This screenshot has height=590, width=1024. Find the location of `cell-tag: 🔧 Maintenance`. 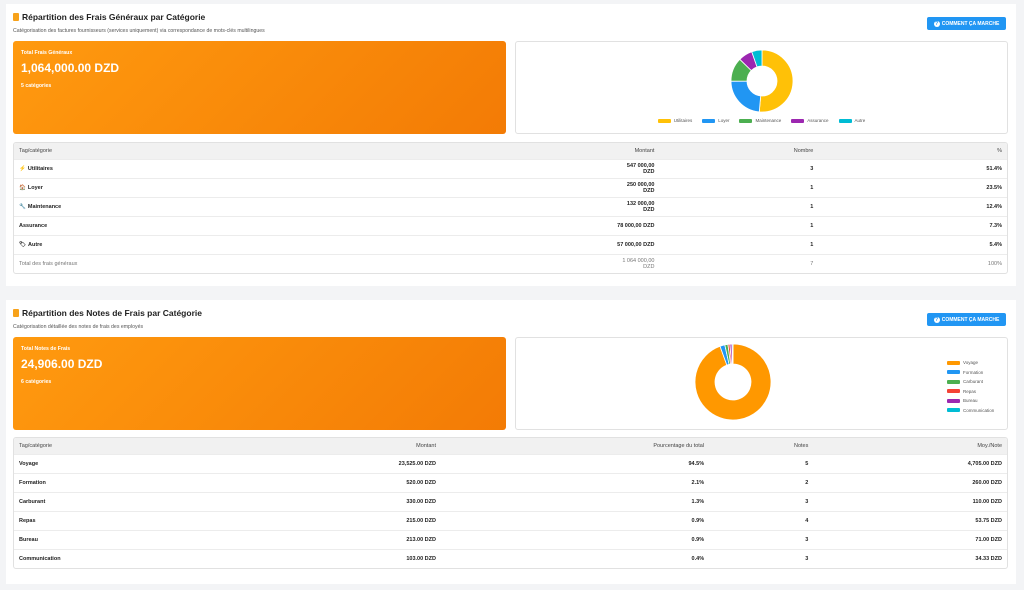

cell-tag: 🔧 Maintenance is located at coordinates (312, 206).